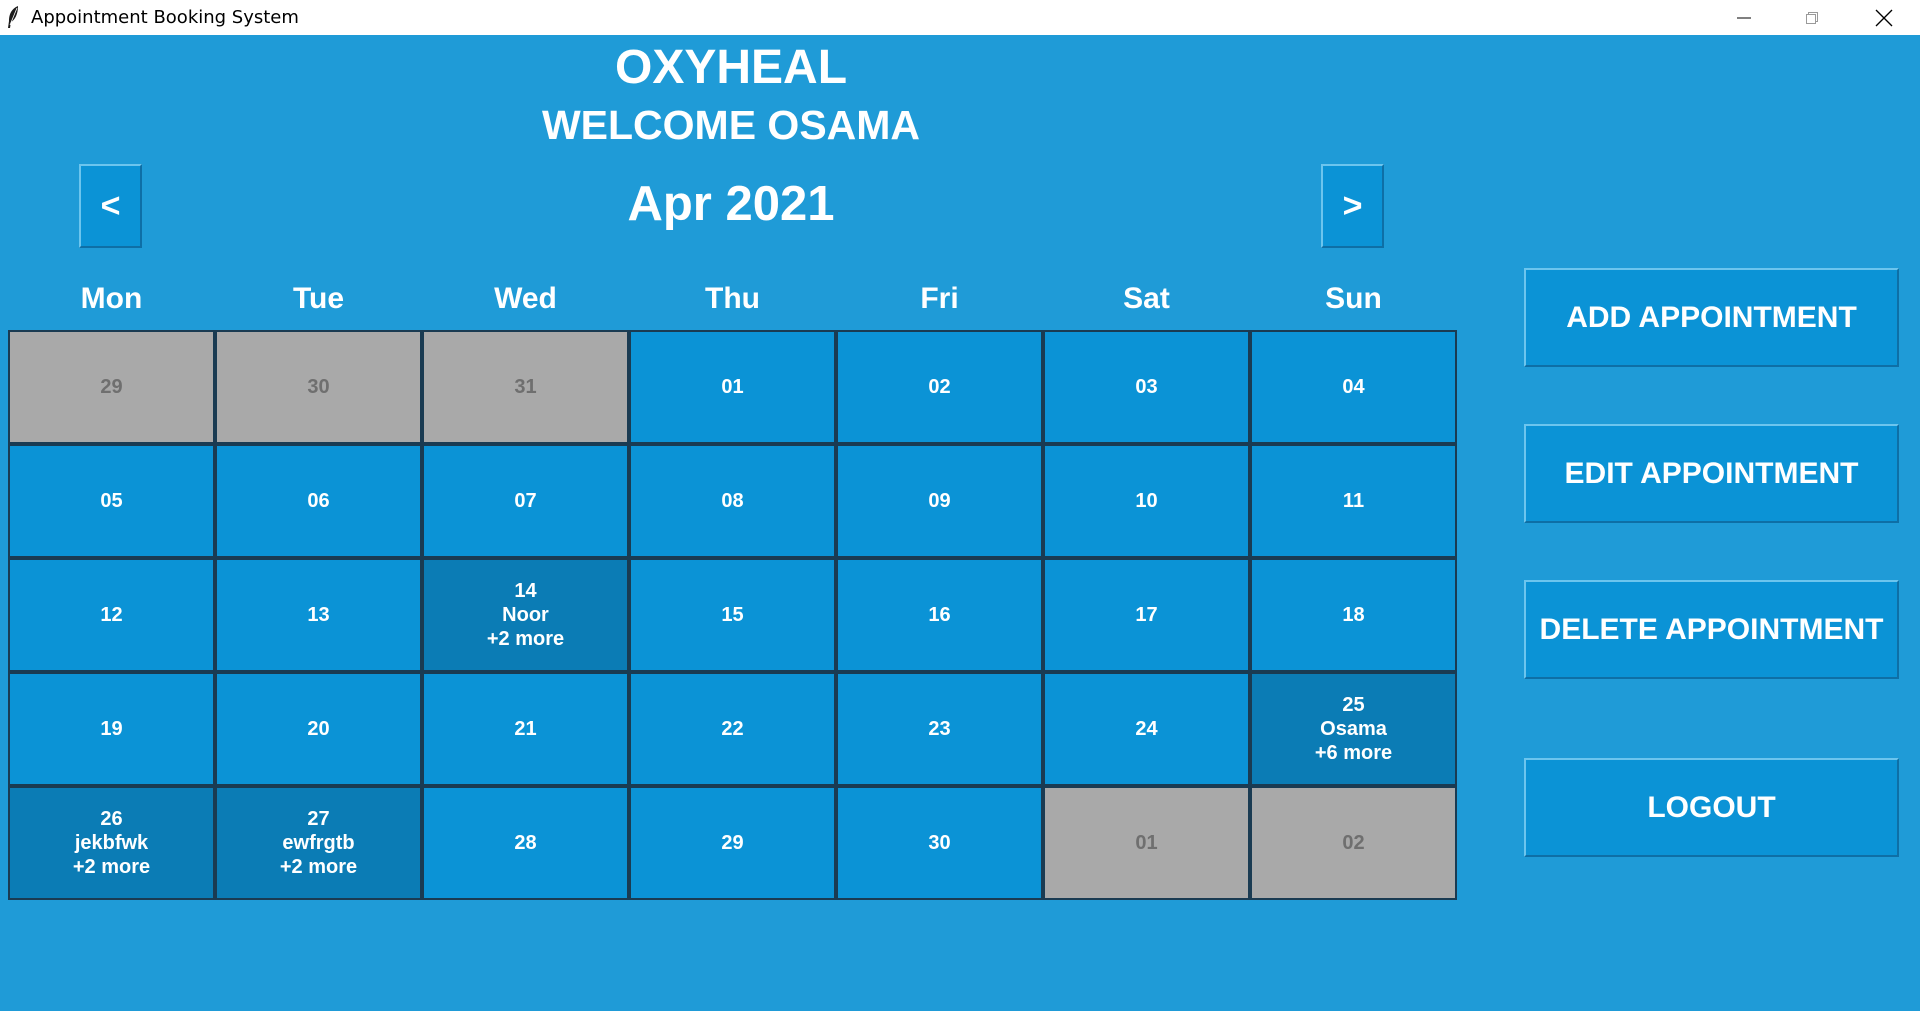  I want to click on calendar-day-cell: 03, so click(1146, 387).